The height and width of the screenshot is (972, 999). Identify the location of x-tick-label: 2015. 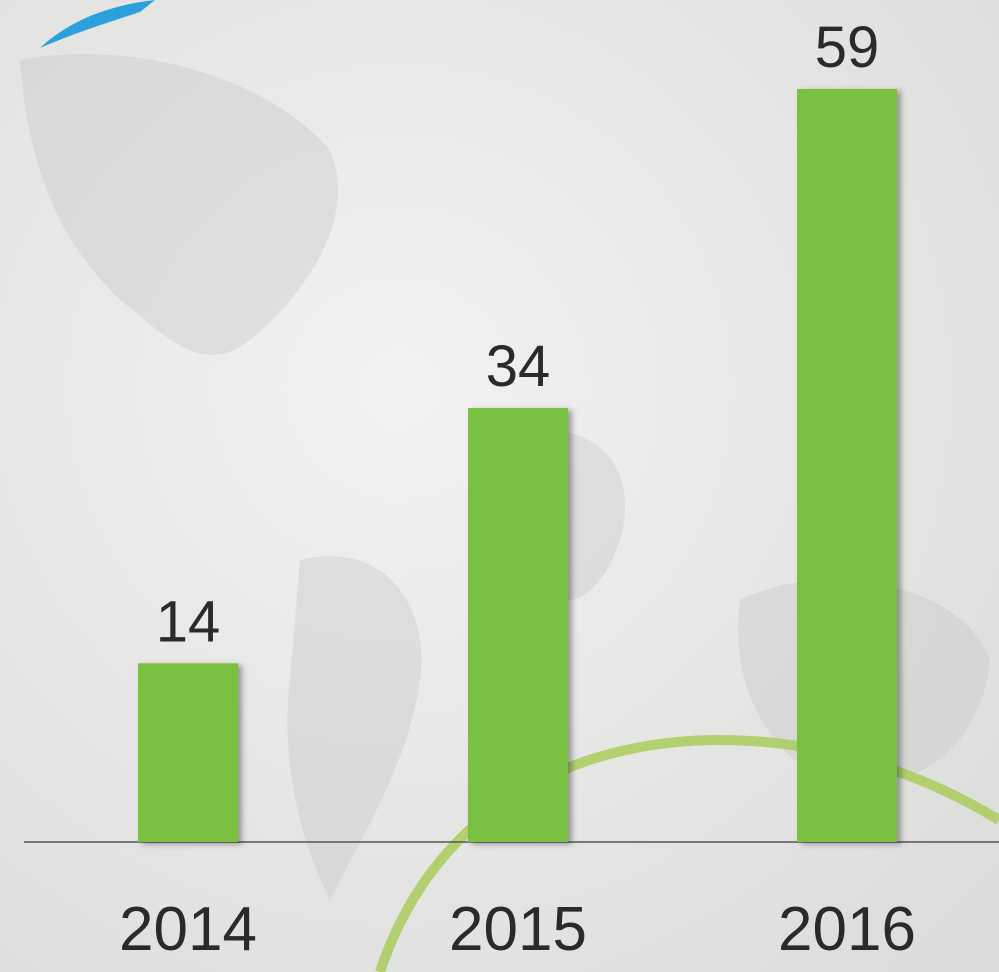
(518, 929).